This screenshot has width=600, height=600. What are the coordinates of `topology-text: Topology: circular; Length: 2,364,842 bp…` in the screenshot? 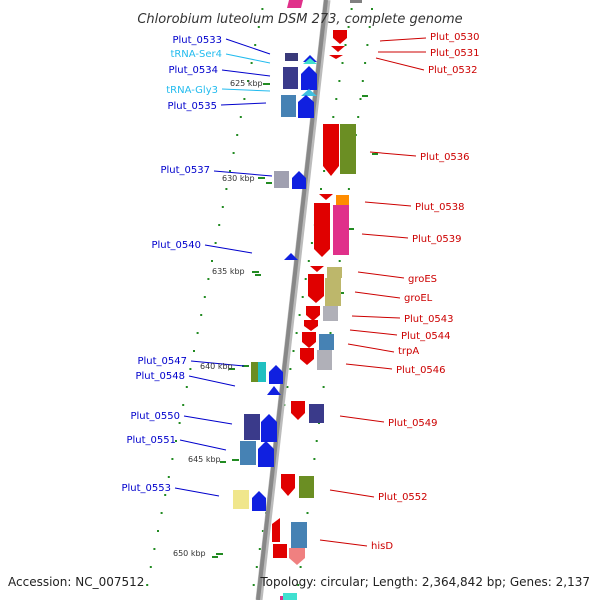 It's located at (424, 582).